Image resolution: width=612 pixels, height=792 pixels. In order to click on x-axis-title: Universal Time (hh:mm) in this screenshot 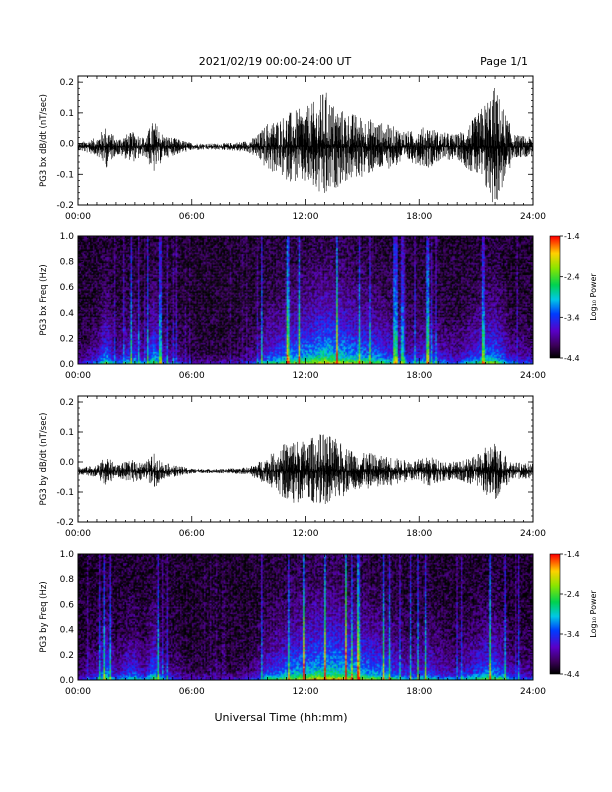, I will do `click(281, 717)`.